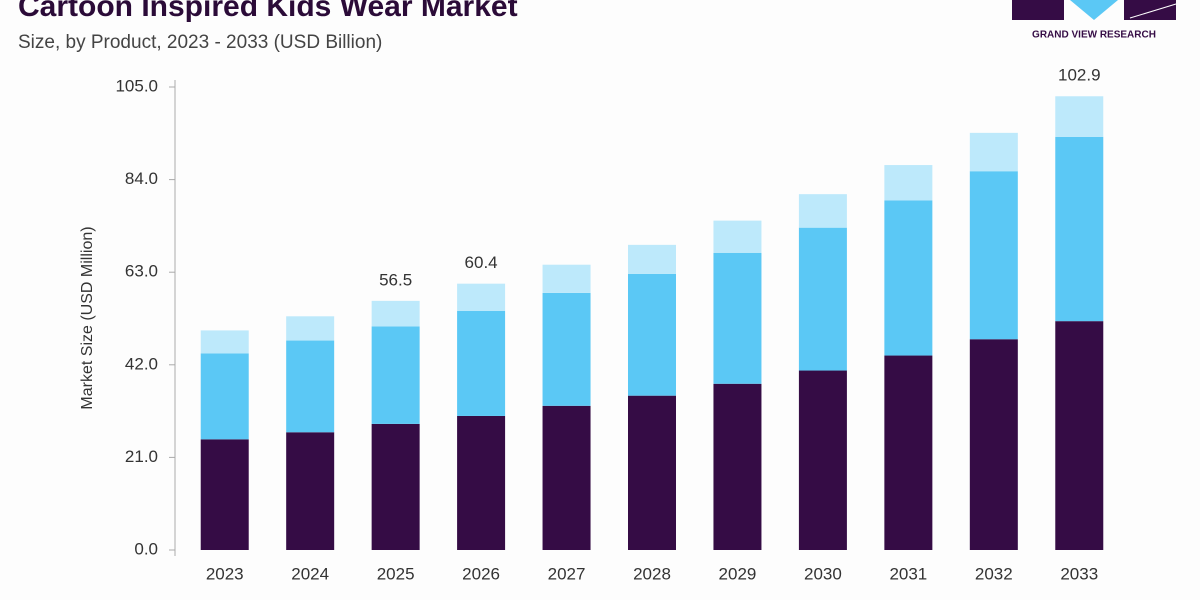 This screenshot has height=600, width=1200. Describe the element at coordinates (141, 271) in the screenshot. I see `y-tick-label: 63.0` at that location.